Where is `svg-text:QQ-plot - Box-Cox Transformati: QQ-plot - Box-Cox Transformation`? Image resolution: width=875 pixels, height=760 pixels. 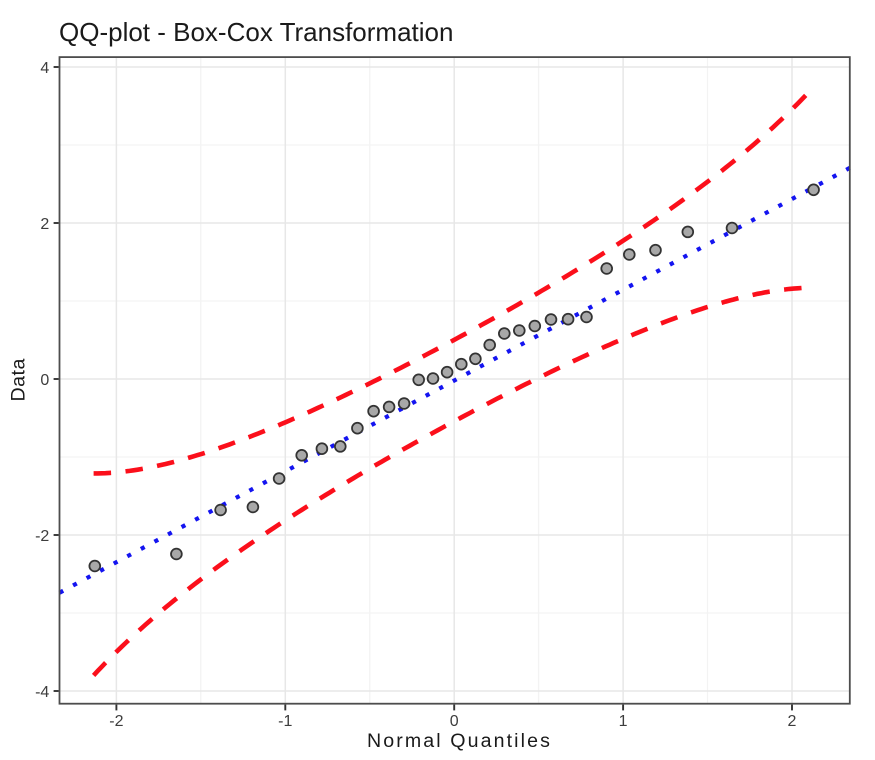
svg-text:QQ-plot - Box-Cox Transformati: QQ-plot - Box-Cox Transformation is located at coordinates (256, 32).